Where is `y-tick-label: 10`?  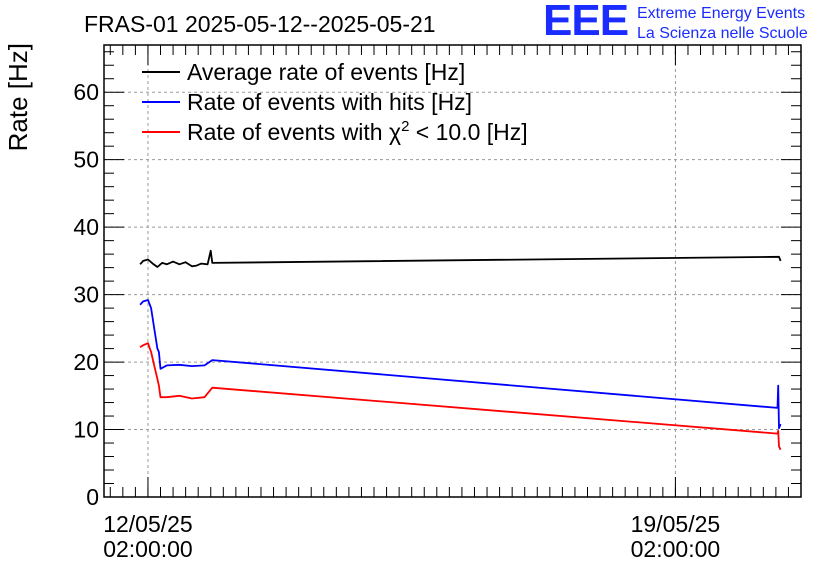 y-tick-label: 10 is located at coordinates (86, 430).